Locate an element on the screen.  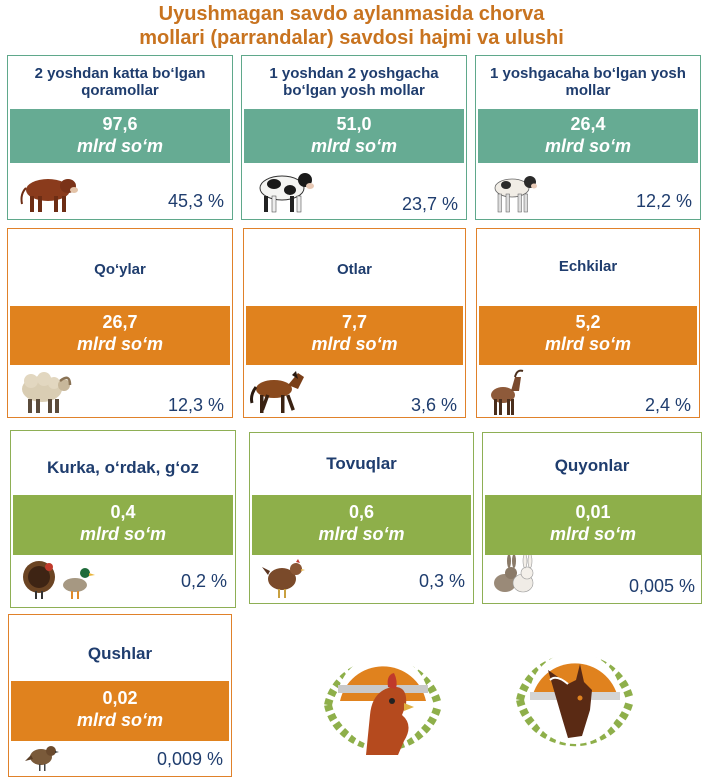
share-value: 0,009 % is located at coordinates (189, 759).